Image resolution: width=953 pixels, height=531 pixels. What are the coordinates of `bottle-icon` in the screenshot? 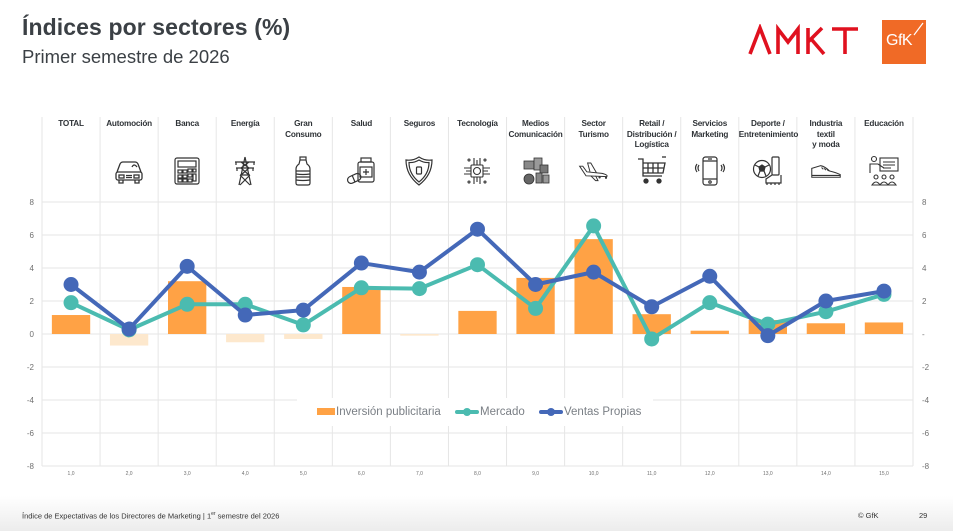 It's located at (303, 171).